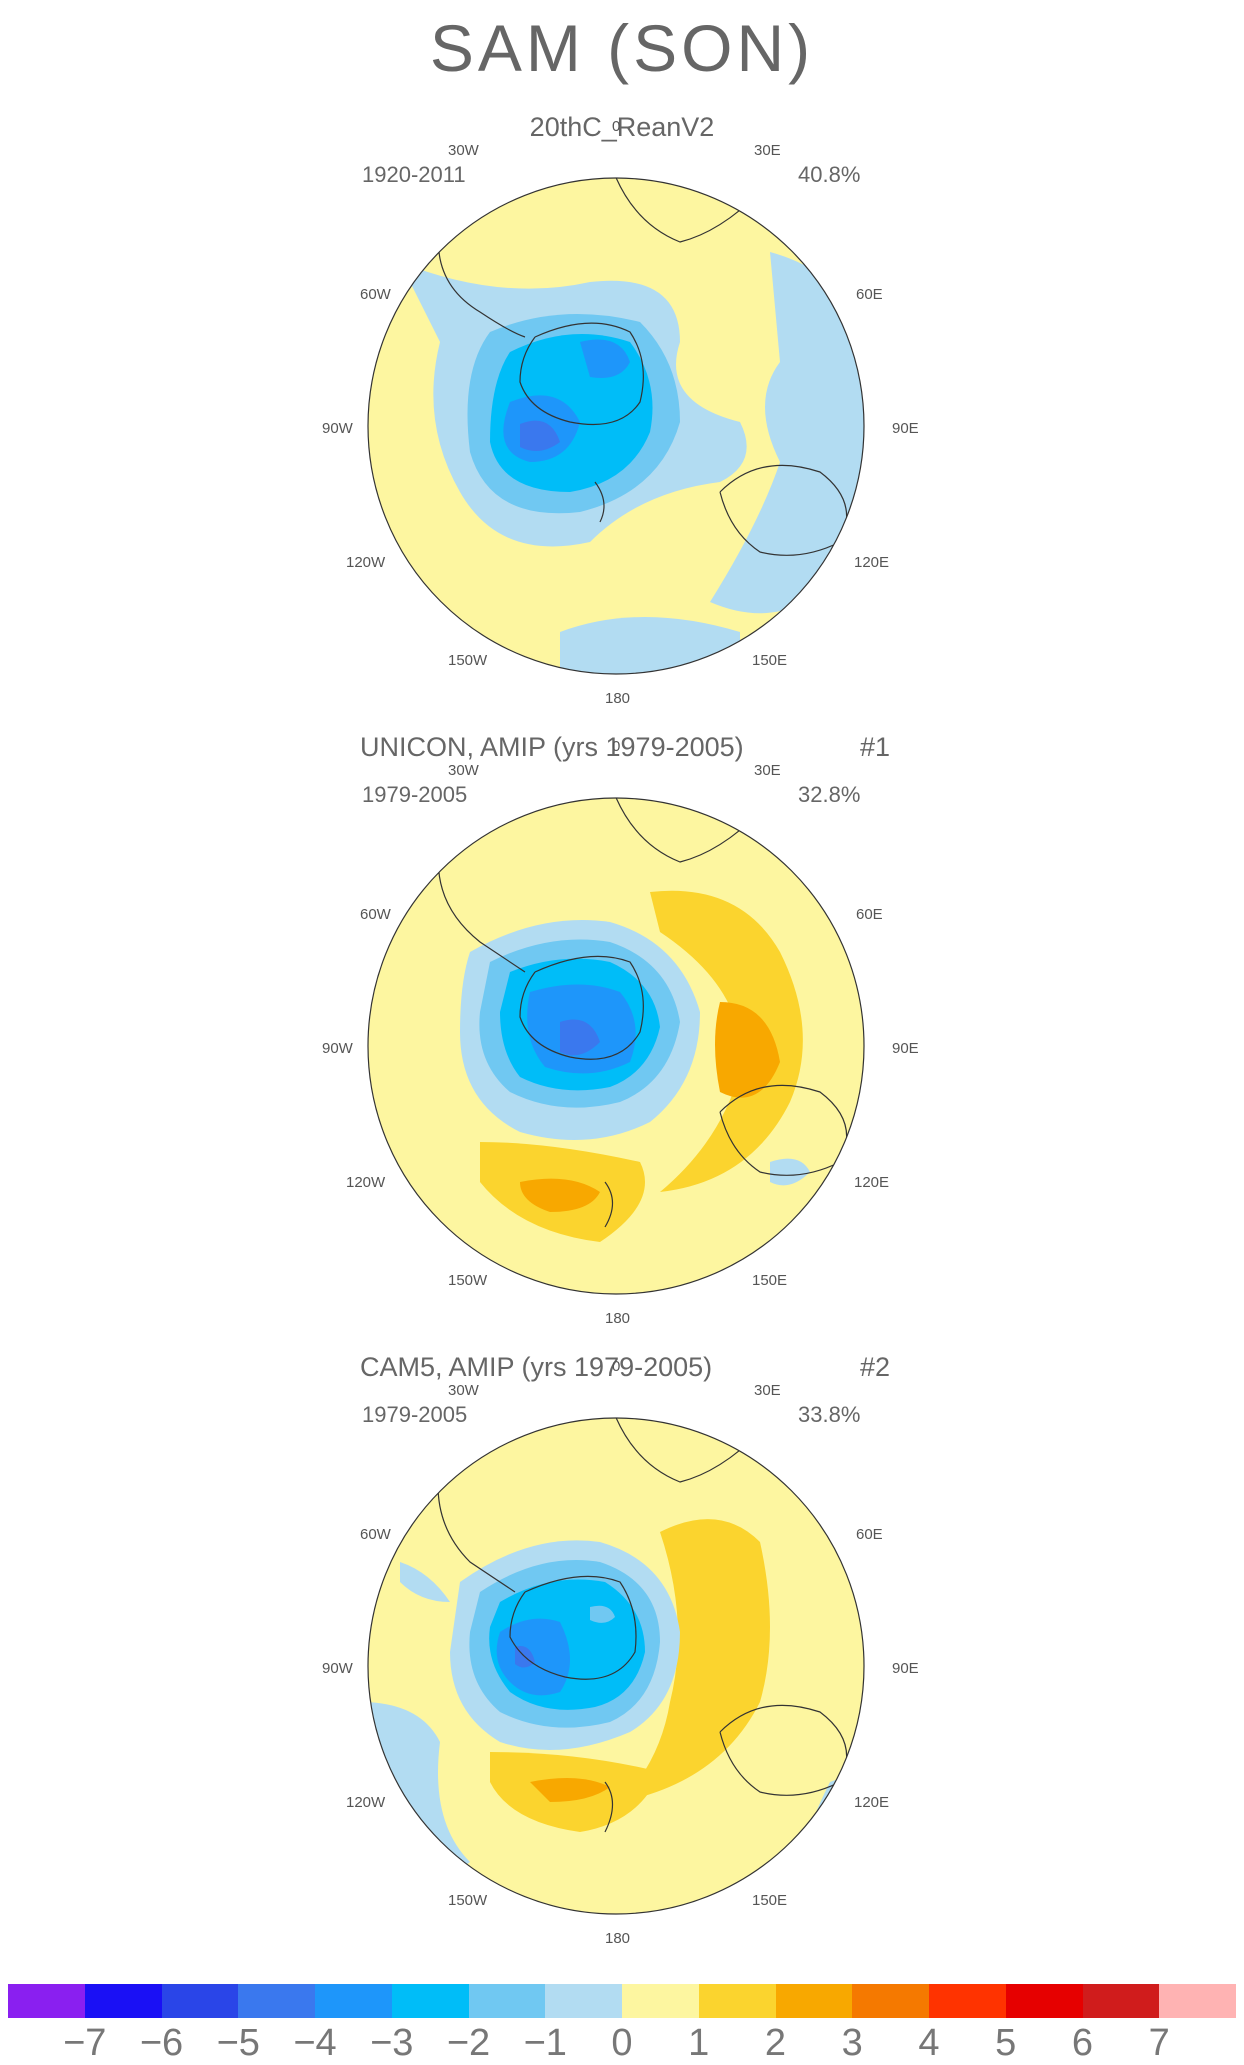 The height and width of the screenshot is (2065, 1244). What do you see at coordinates (829, 174) in the screenshot?
I see `variance-percent: 40.8%` at bounding box center [829, 174].